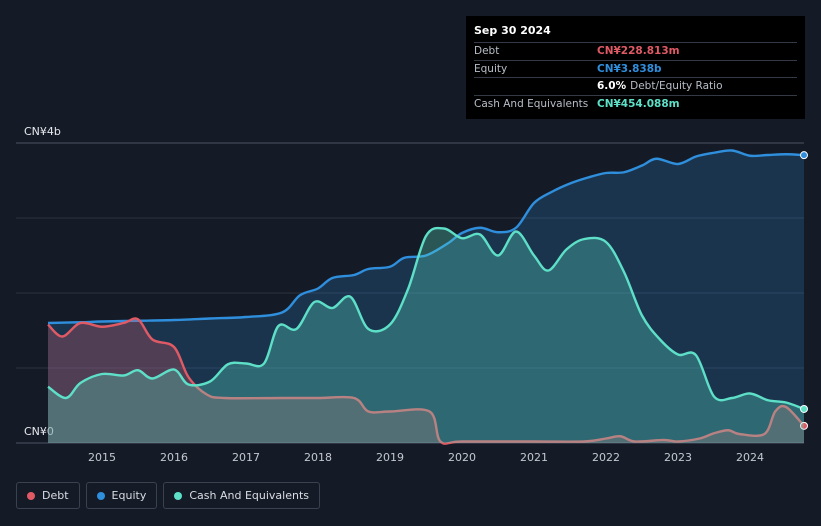  What do you see at coordinates (676, 86) in the screenshot?
I see `tooltip-extra: Debt/Equity Ratio` at bounding box center [676, 86].